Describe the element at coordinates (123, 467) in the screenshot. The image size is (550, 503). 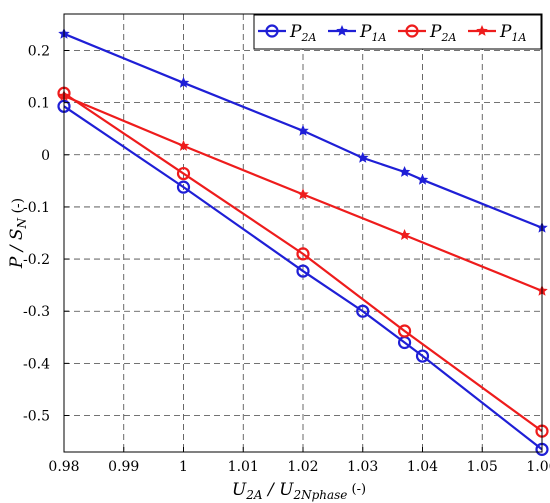
I see `x-tick-label: 0.99` at that location.